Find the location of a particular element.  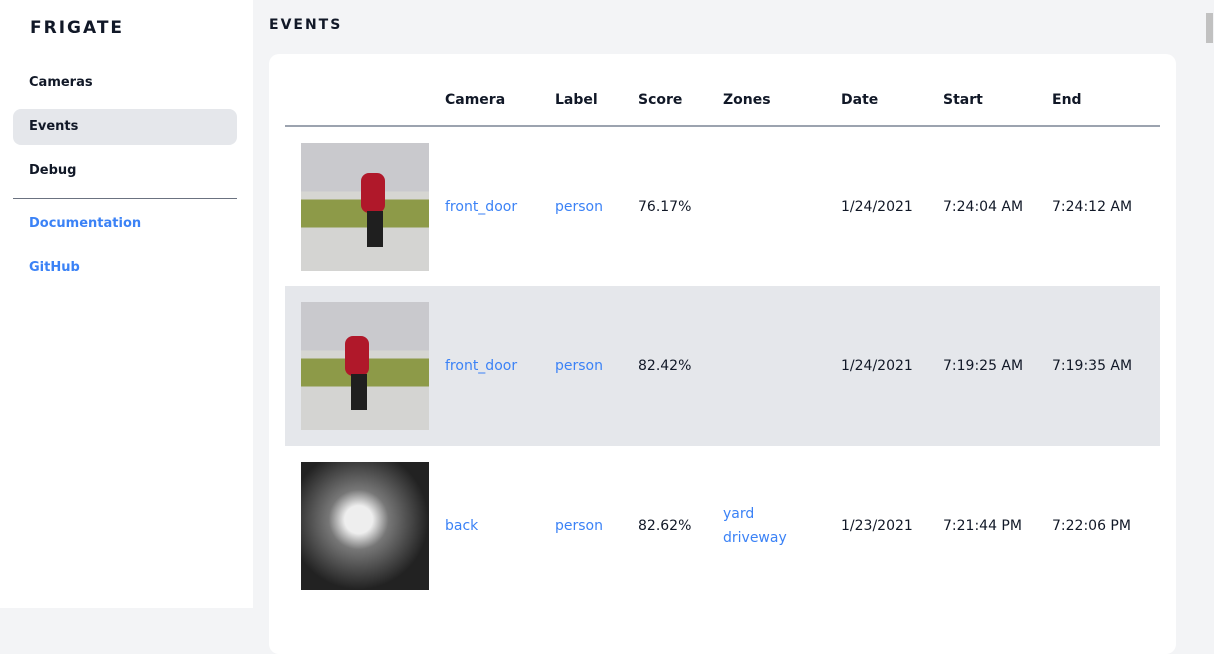

scrollbar-thumb is located at coordinates (1209, 28).